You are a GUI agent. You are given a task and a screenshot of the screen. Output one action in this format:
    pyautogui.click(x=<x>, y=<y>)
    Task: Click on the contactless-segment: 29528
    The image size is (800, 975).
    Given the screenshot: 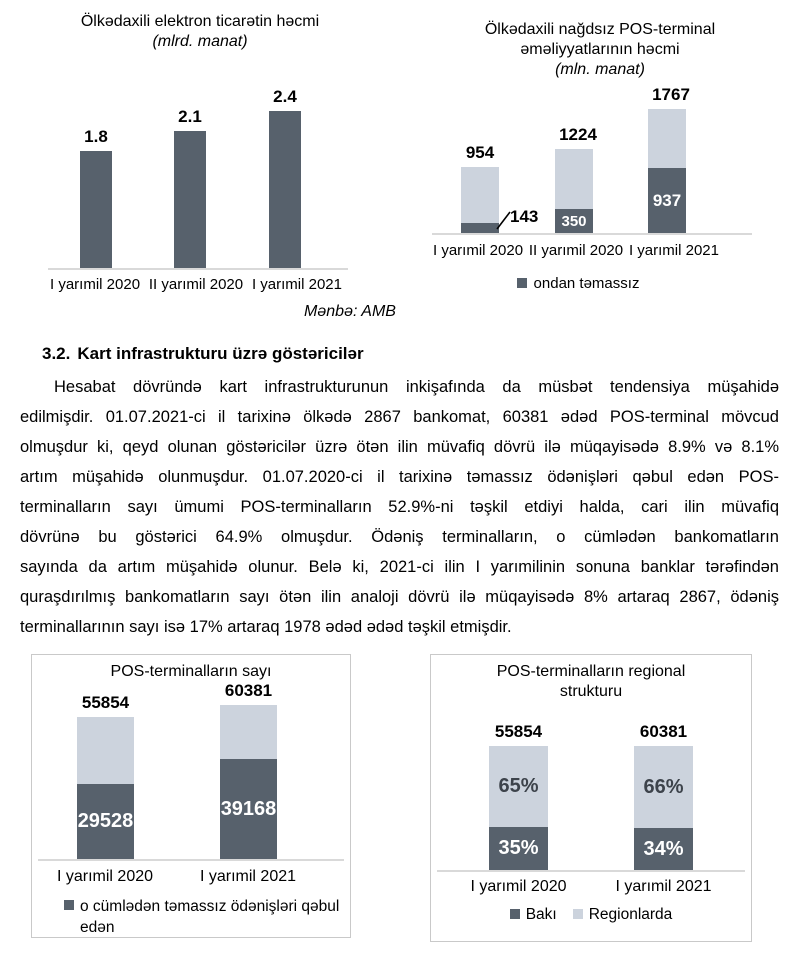 What is the action you would take?
    pyautogui.click(x=105, y=821)
    